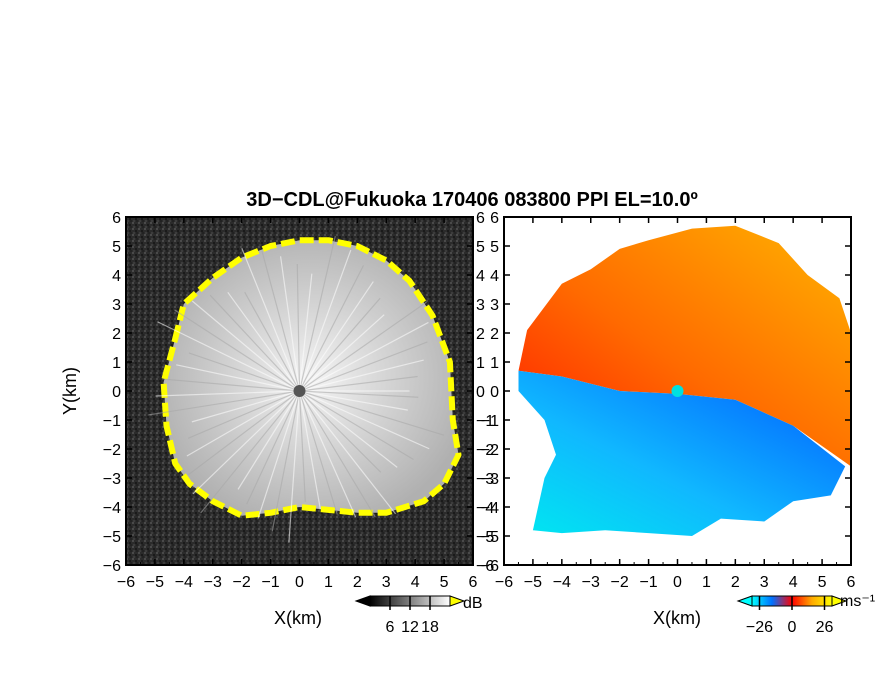 The image size is (880, 680). I want to click on y-tick-label: −5, so click(112, 537).